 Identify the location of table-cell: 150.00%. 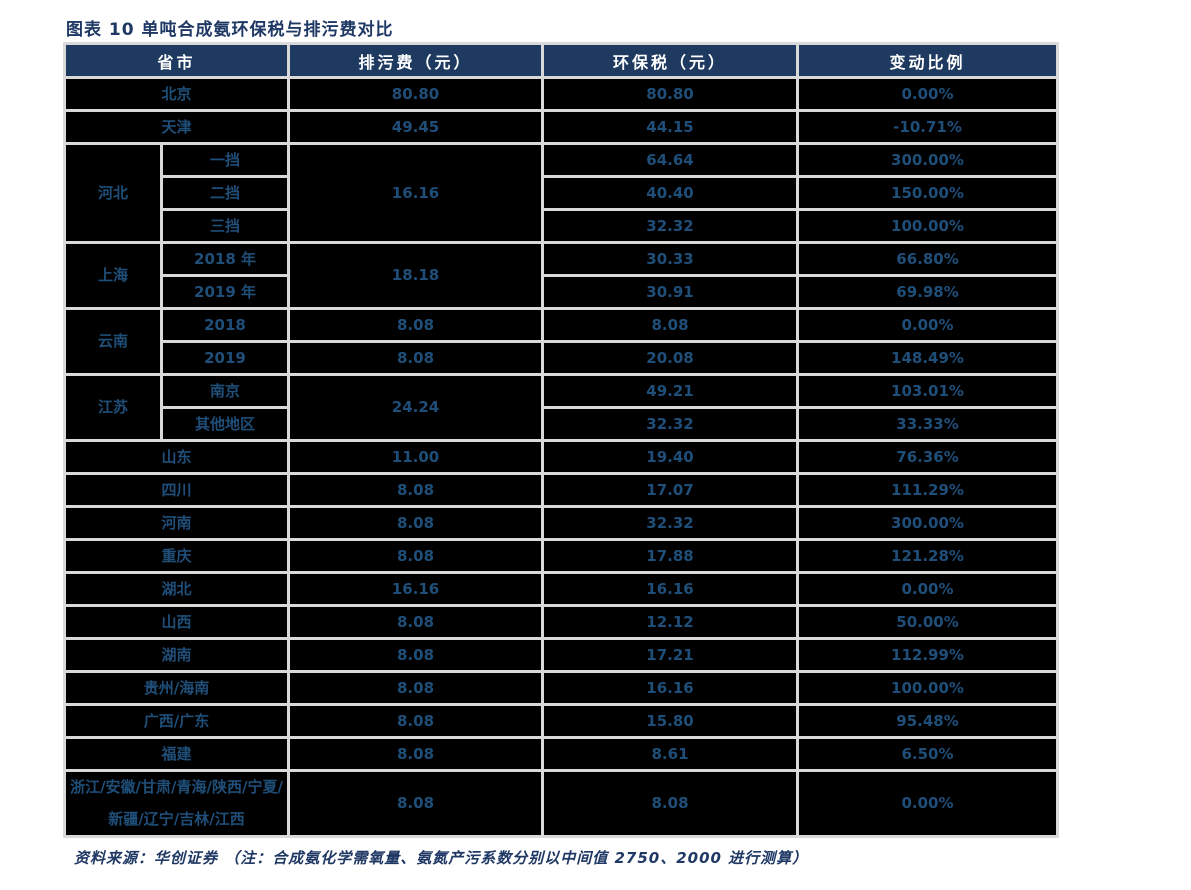
(928, 193).